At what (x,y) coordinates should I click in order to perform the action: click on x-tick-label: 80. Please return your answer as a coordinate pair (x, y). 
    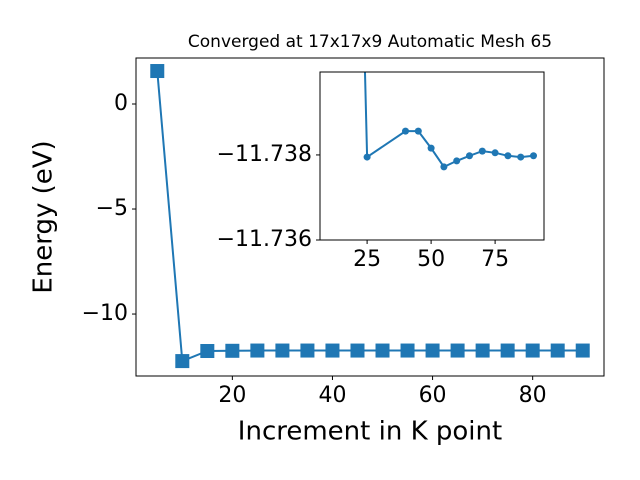
    Looking at the image, I should click on (533, 395).